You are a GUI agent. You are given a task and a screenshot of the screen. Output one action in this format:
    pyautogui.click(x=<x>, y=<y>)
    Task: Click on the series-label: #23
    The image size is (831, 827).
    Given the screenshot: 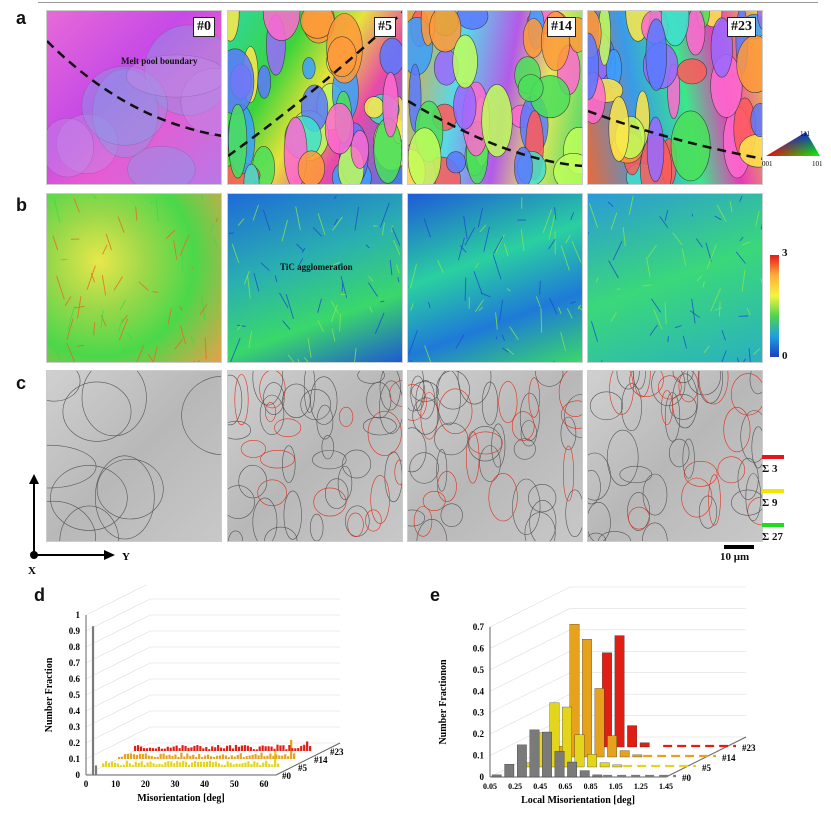 What is the action you would take?
    pyautogui.click(x=749, y=748)
    